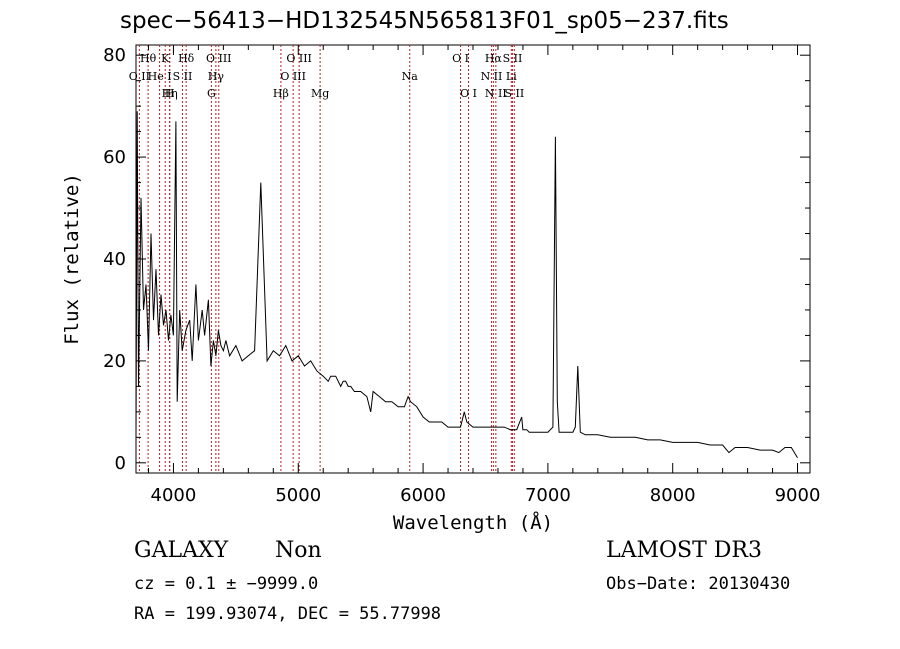  I want to click on x-tick-label: 4000, so click(174, 495).